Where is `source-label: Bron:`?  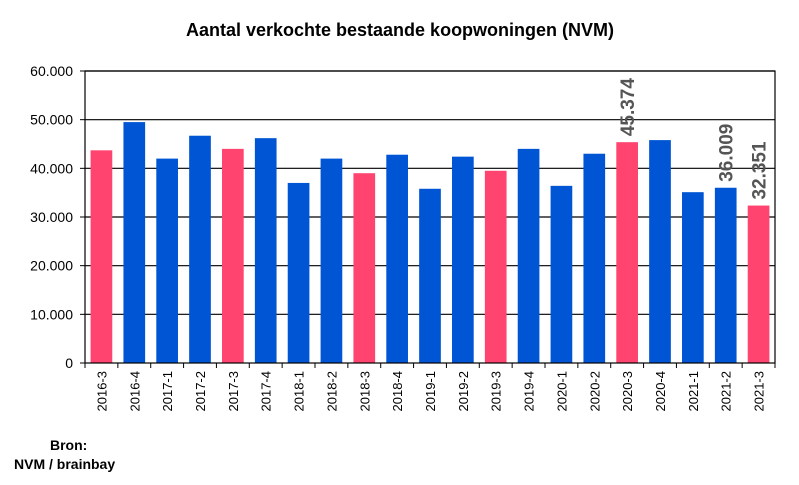
source-label: Bron: is located at coordinates (69, 445).